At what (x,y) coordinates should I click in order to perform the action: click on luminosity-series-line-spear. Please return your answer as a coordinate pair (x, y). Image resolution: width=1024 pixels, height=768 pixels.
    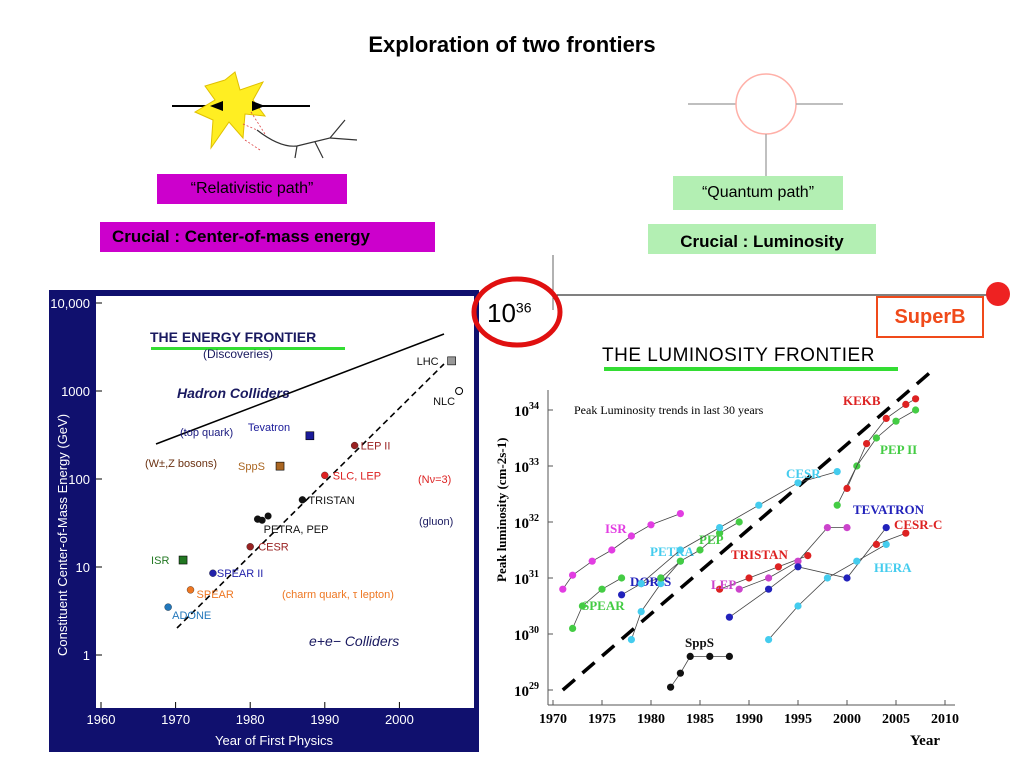
    Looking at the image, I should click on (597, 603).